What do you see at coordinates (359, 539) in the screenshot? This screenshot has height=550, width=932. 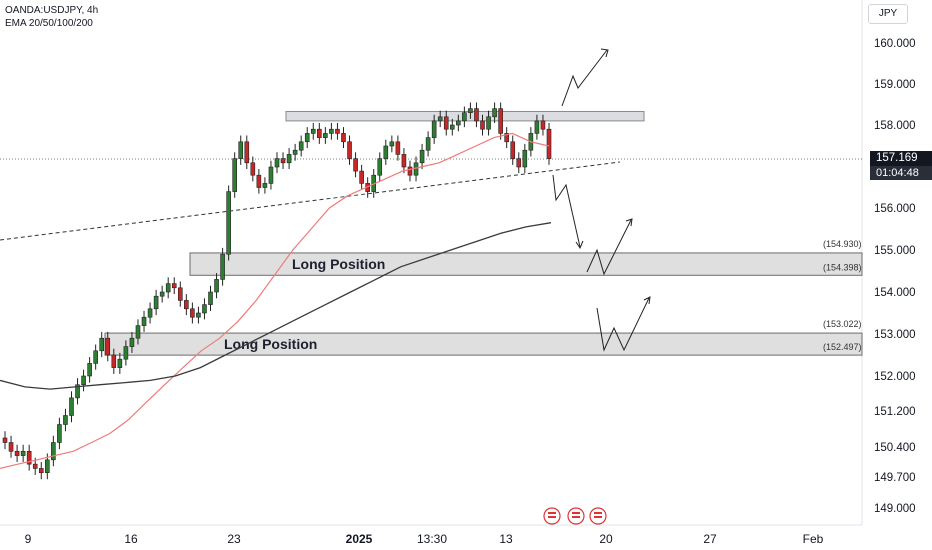 I see `x-tick-label: 2025` at bounding box center [359, 539].